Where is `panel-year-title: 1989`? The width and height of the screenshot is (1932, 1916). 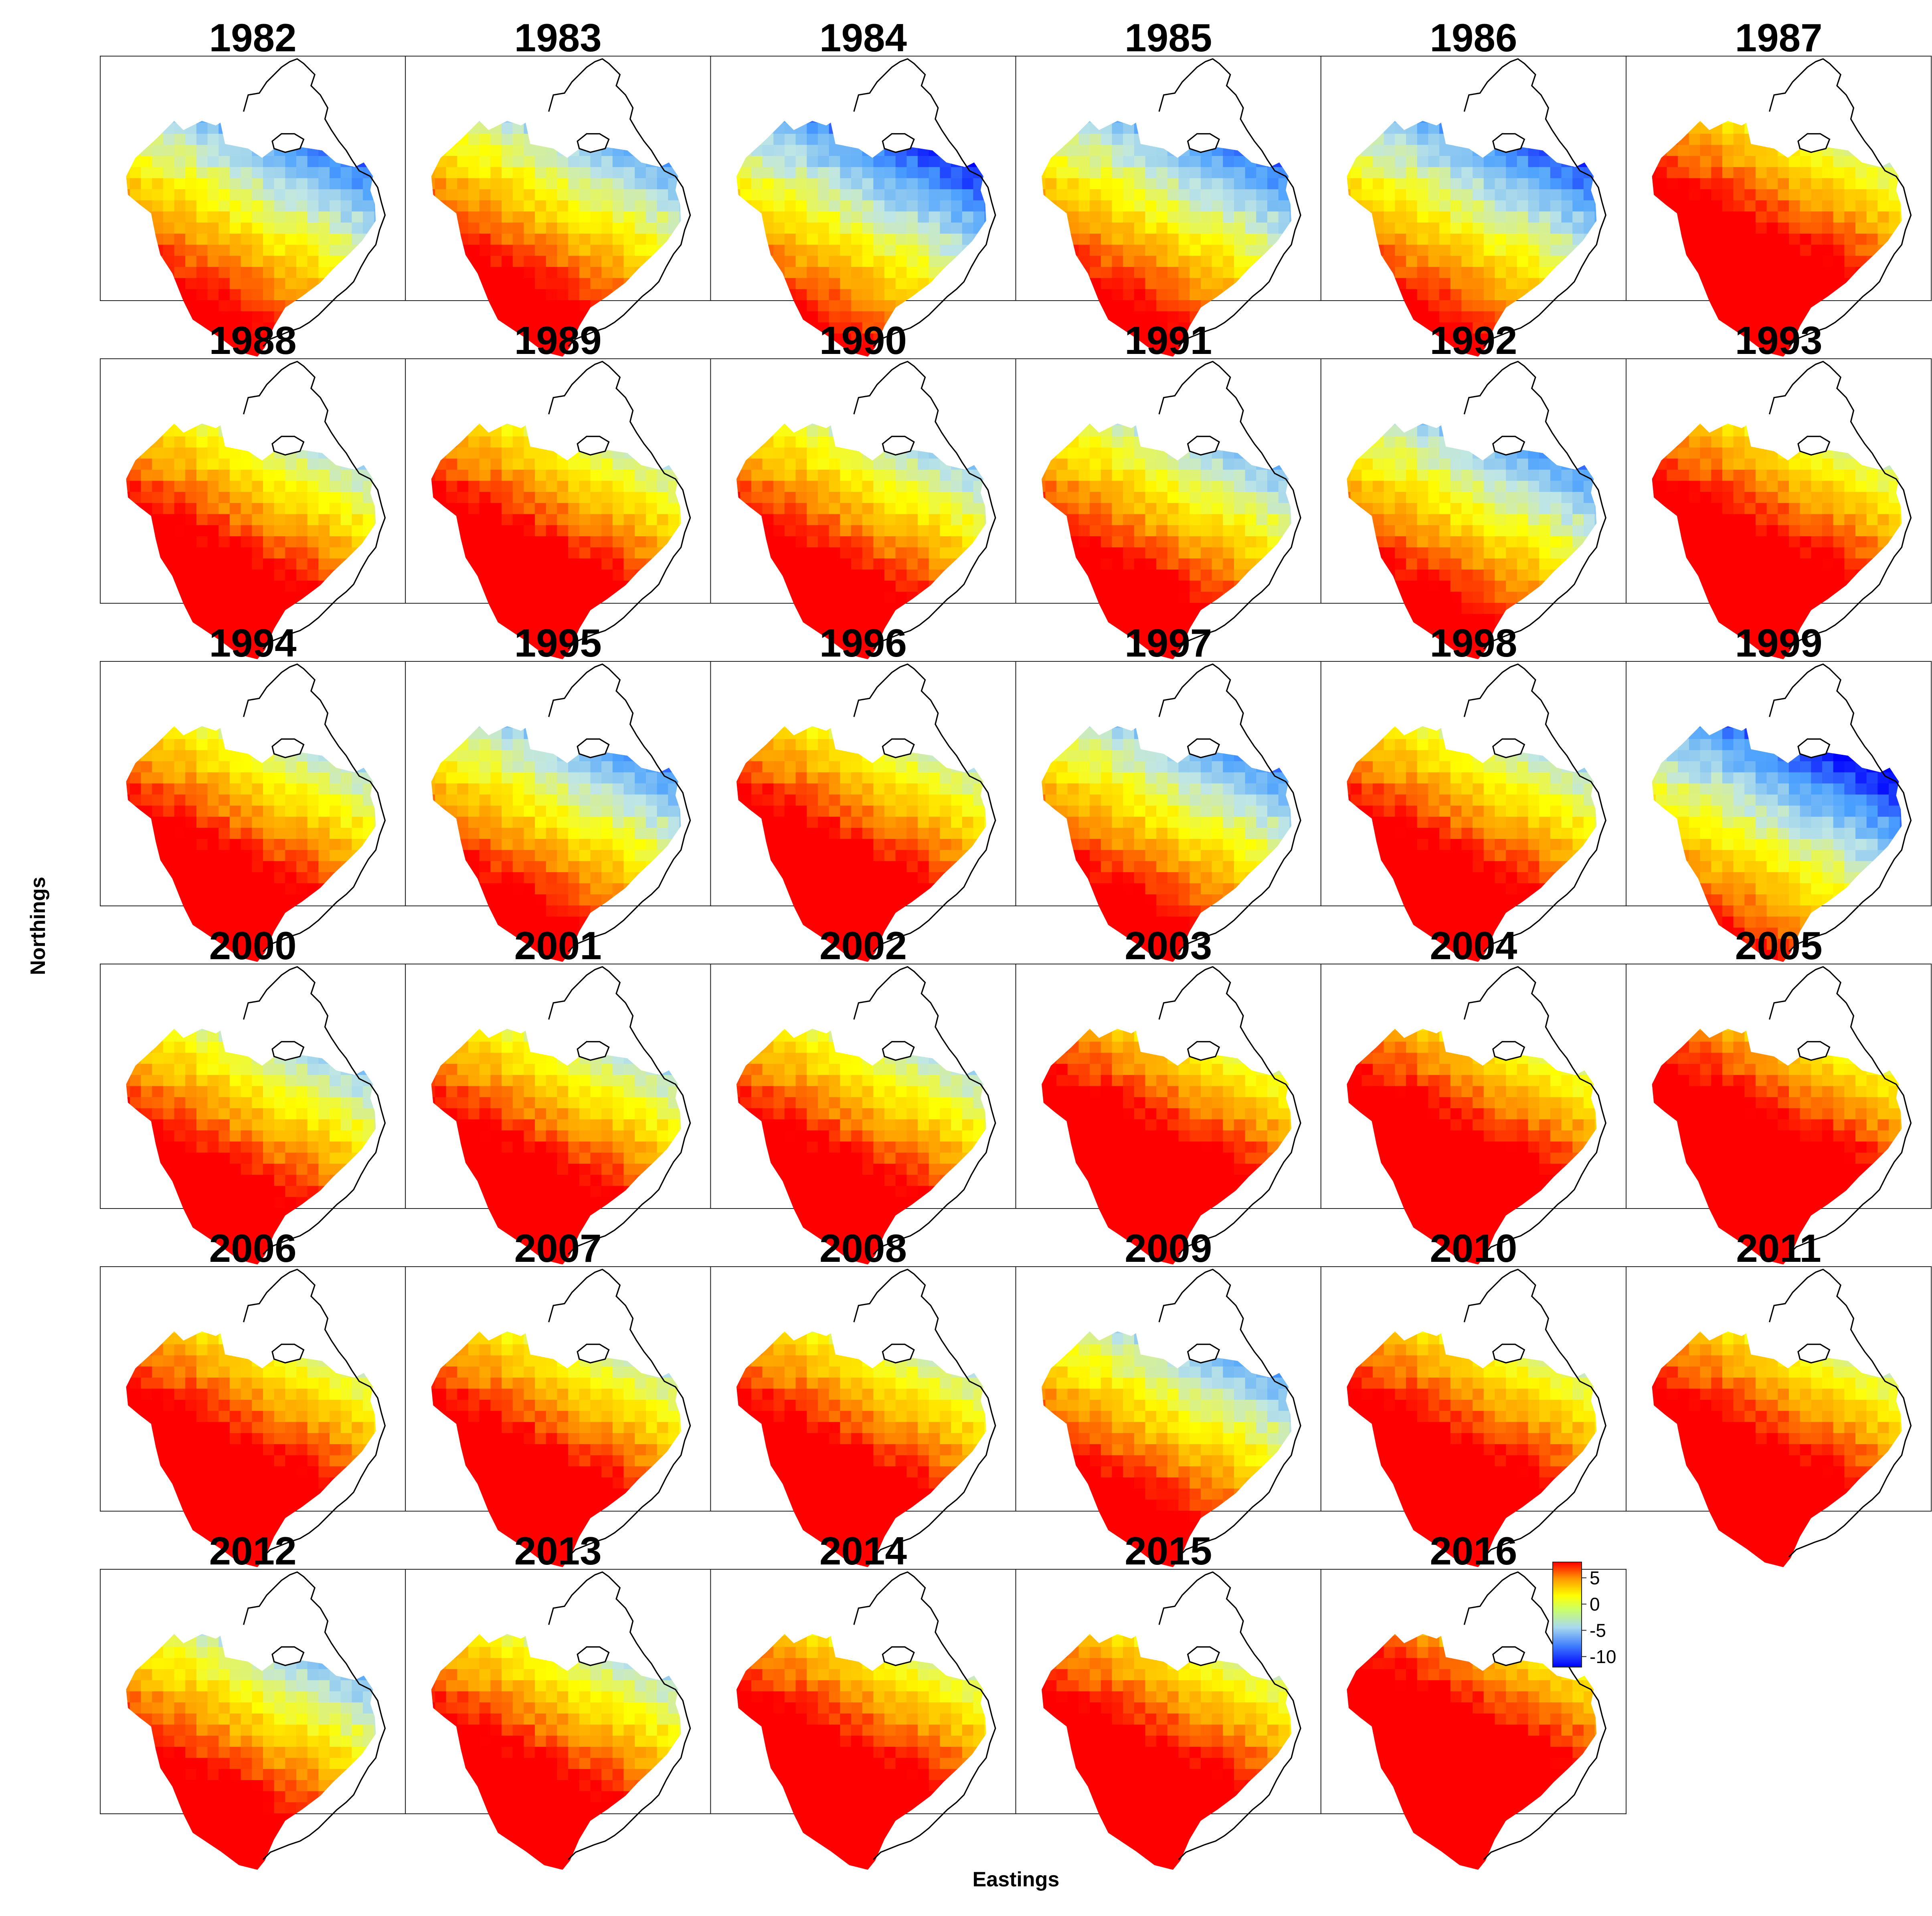 panel-year-title: 1989 is located at coordinates (558, 340).